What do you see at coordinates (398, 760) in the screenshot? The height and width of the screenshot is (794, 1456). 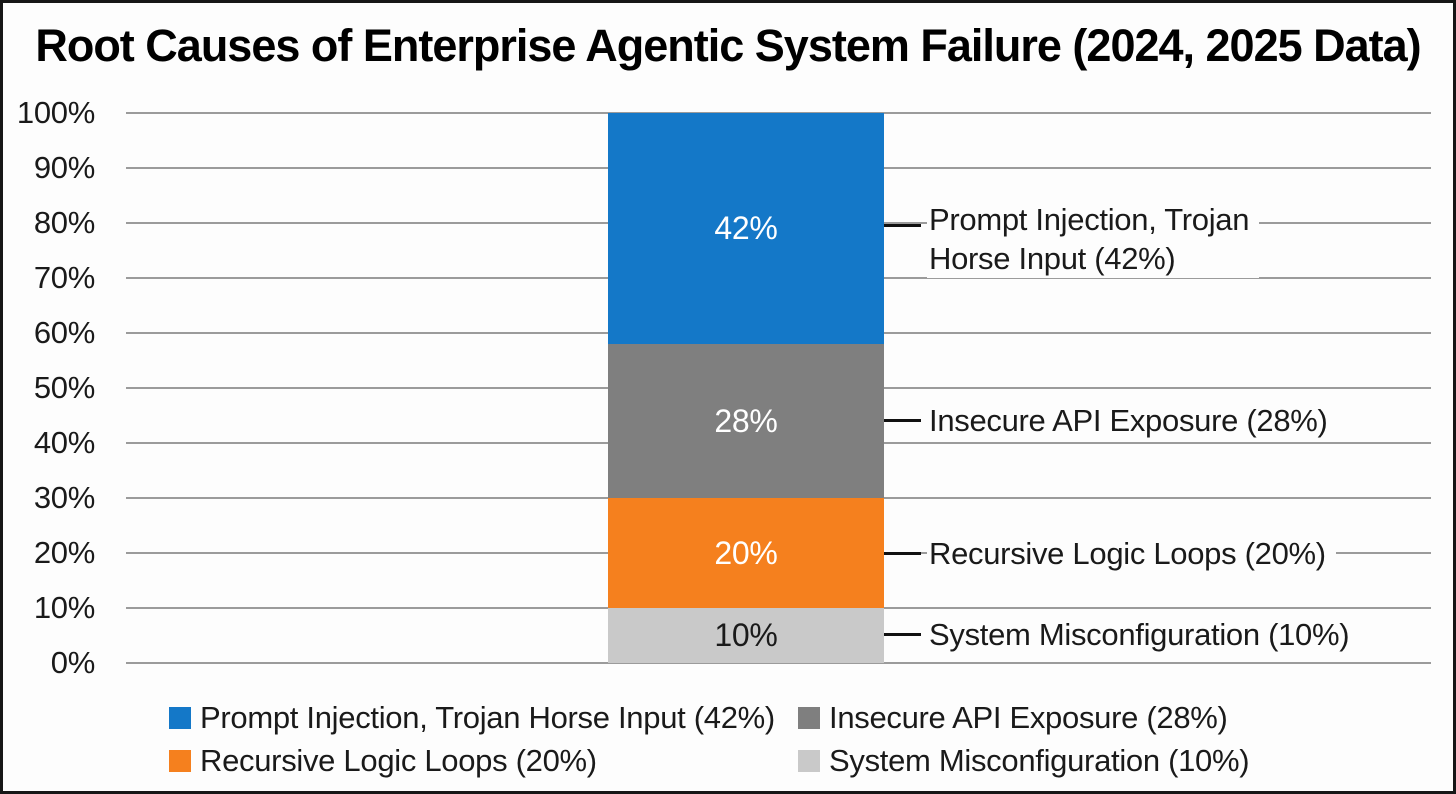 I see `legend-label: Recursive Logic Loops (20%)` at bounding box center [398, 760].